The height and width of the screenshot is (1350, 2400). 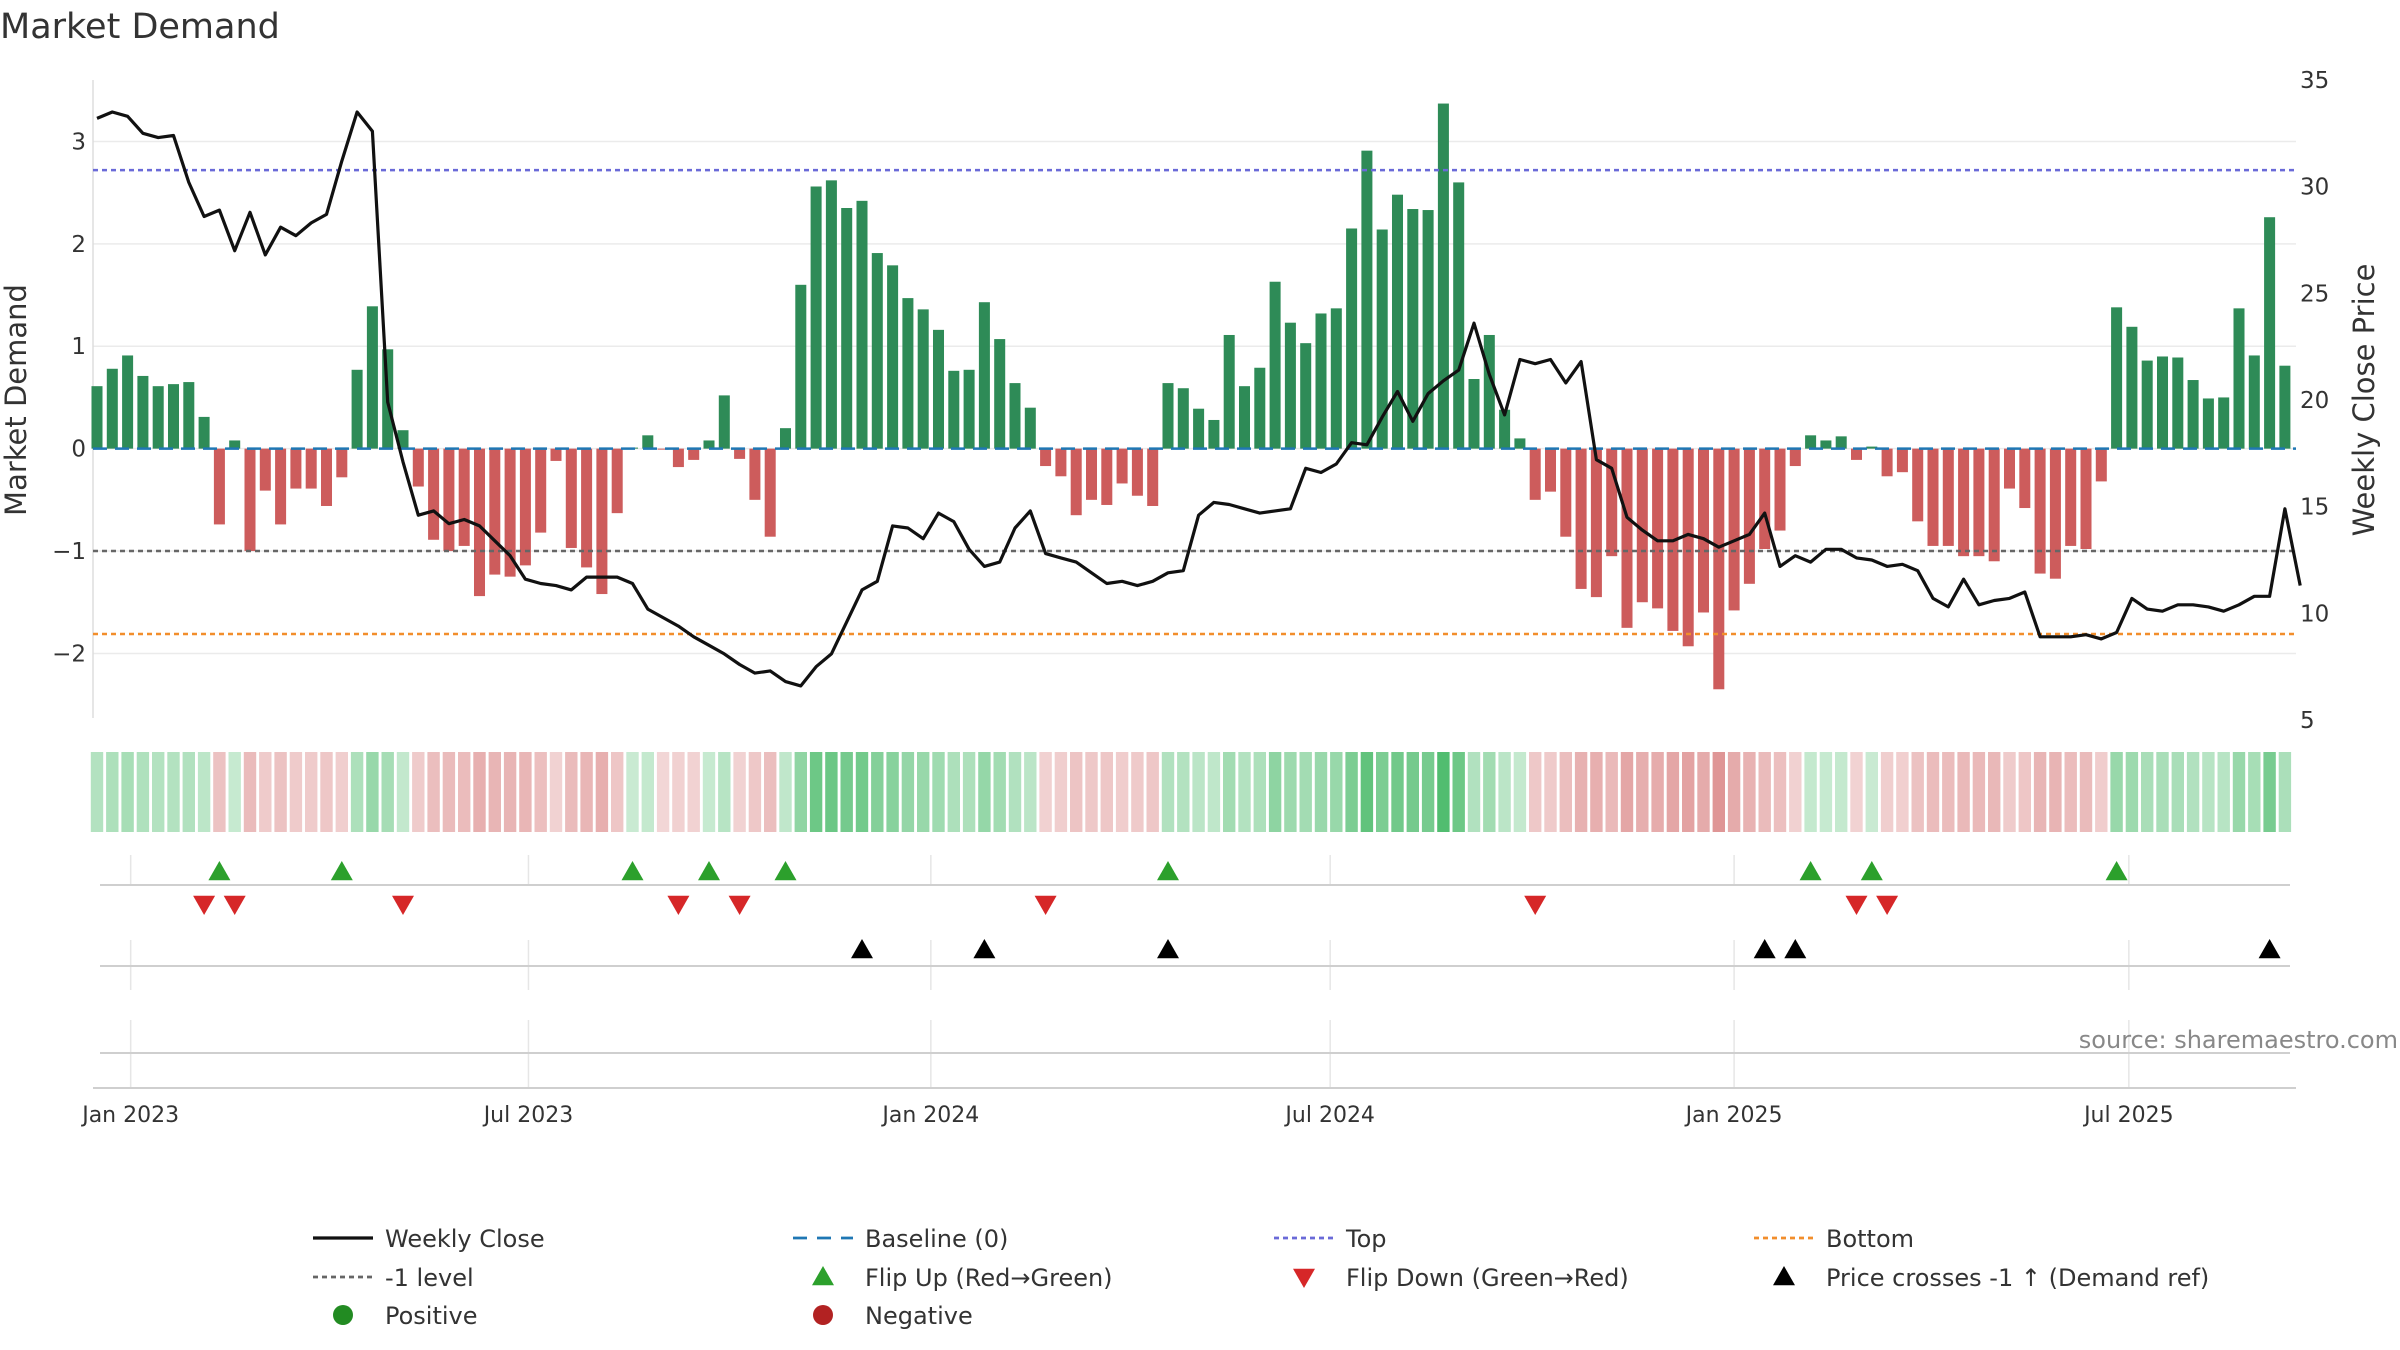 What do you see at coordinates (1330, 1239) in the screenshot?
I see `legend-top: Top` at bounding box center [1330, 1239].